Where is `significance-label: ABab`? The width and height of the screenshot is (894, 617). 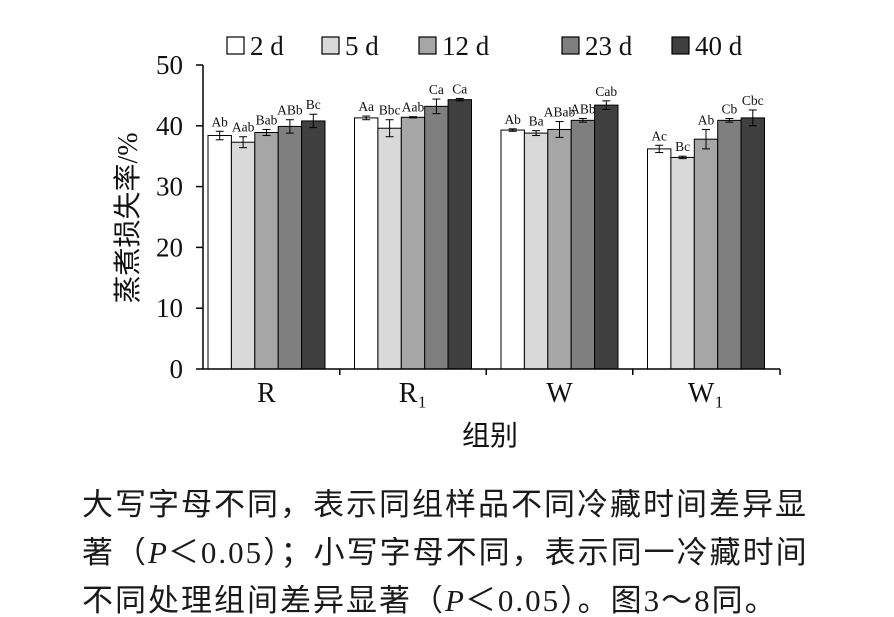 significance-label: ABab is located at coordinates (560, 112).